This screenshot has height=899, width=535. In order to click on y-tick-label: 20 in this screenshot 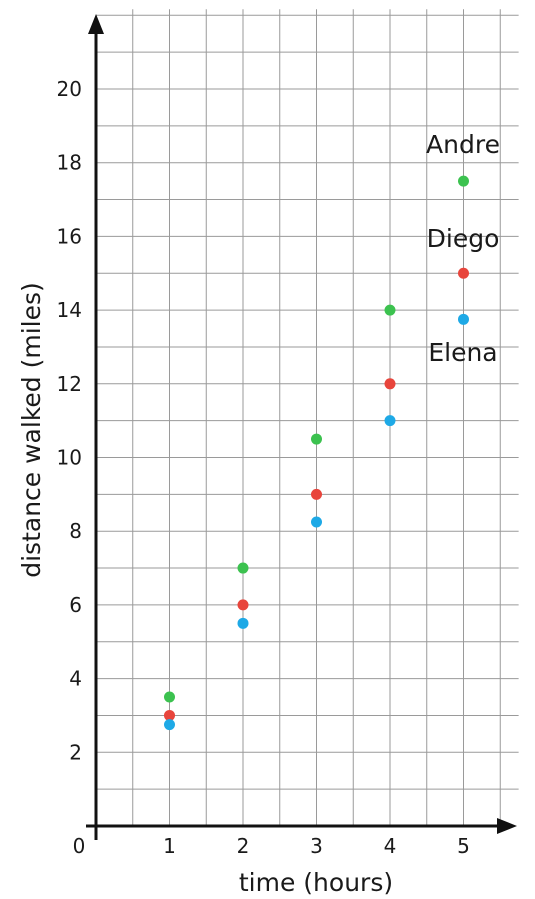, I will do `click(69, 89)`.